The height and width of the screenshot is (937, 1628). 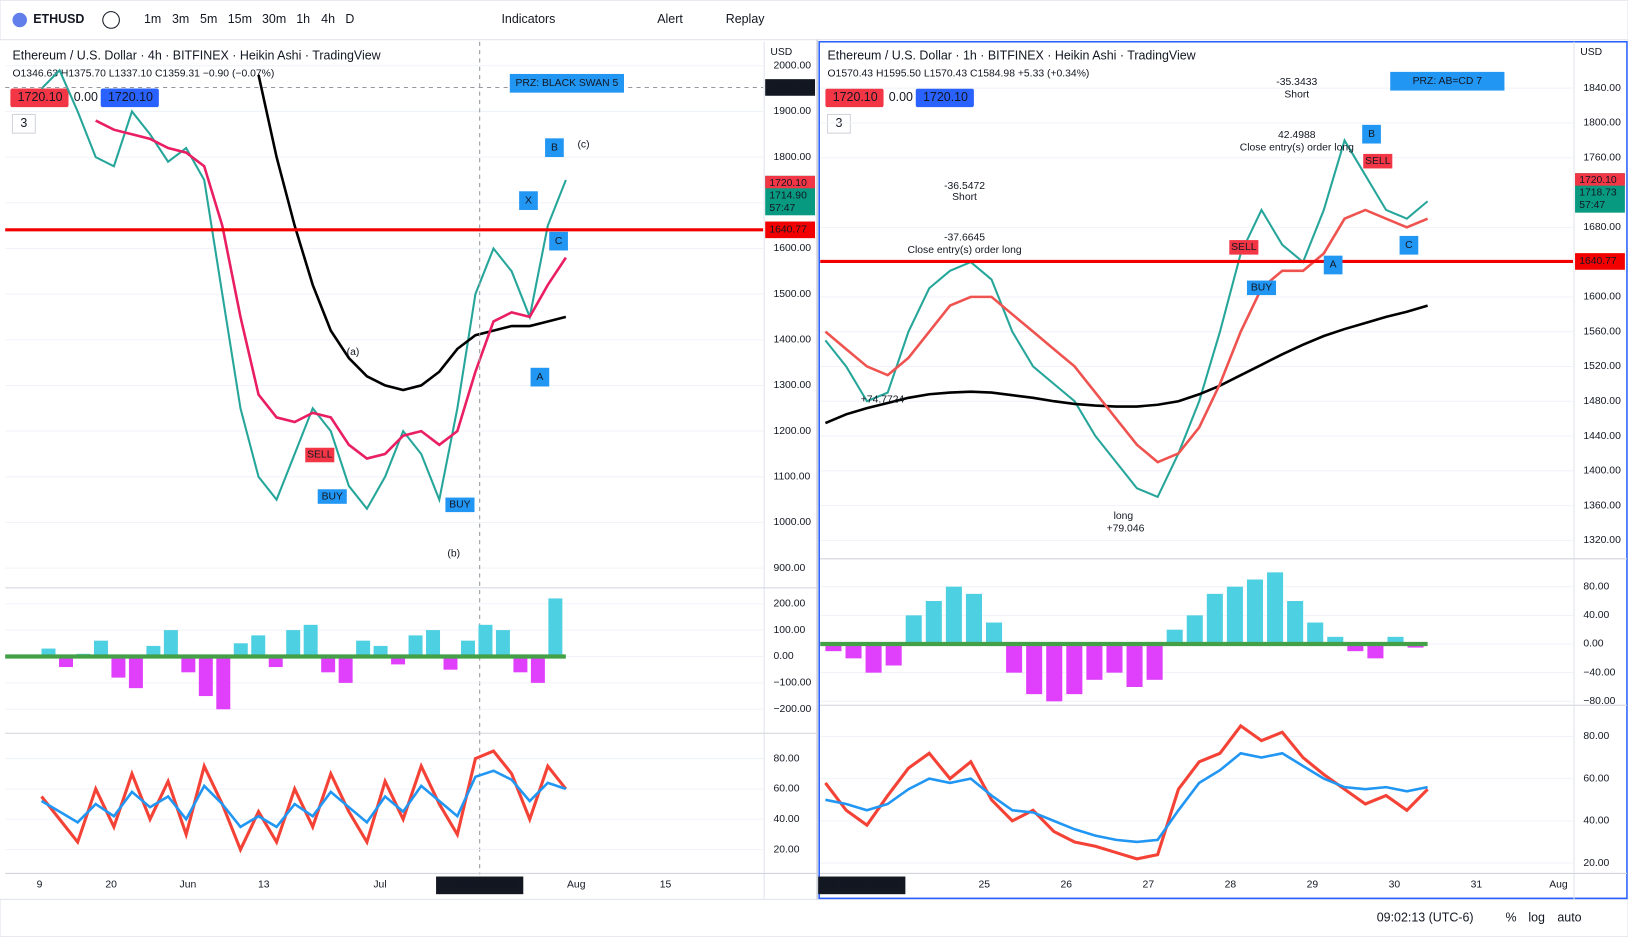 I want to click on price-axis-label: 1400.00, so click(x=1602, y=471).